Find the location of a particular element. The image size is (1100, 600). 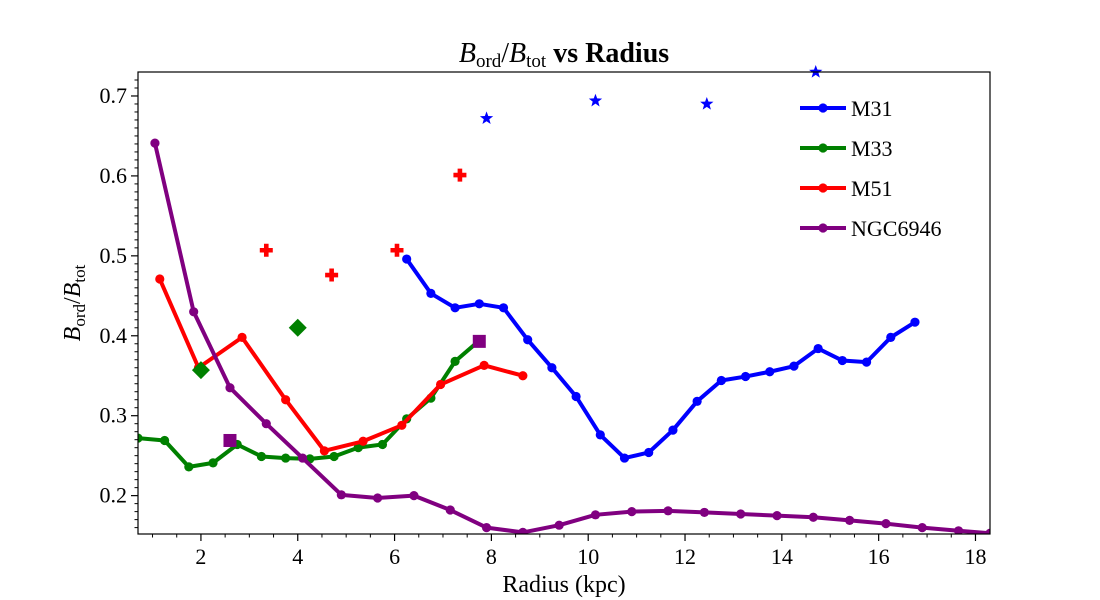

x-tick-label: 2 is located at coordinates (200, 556).